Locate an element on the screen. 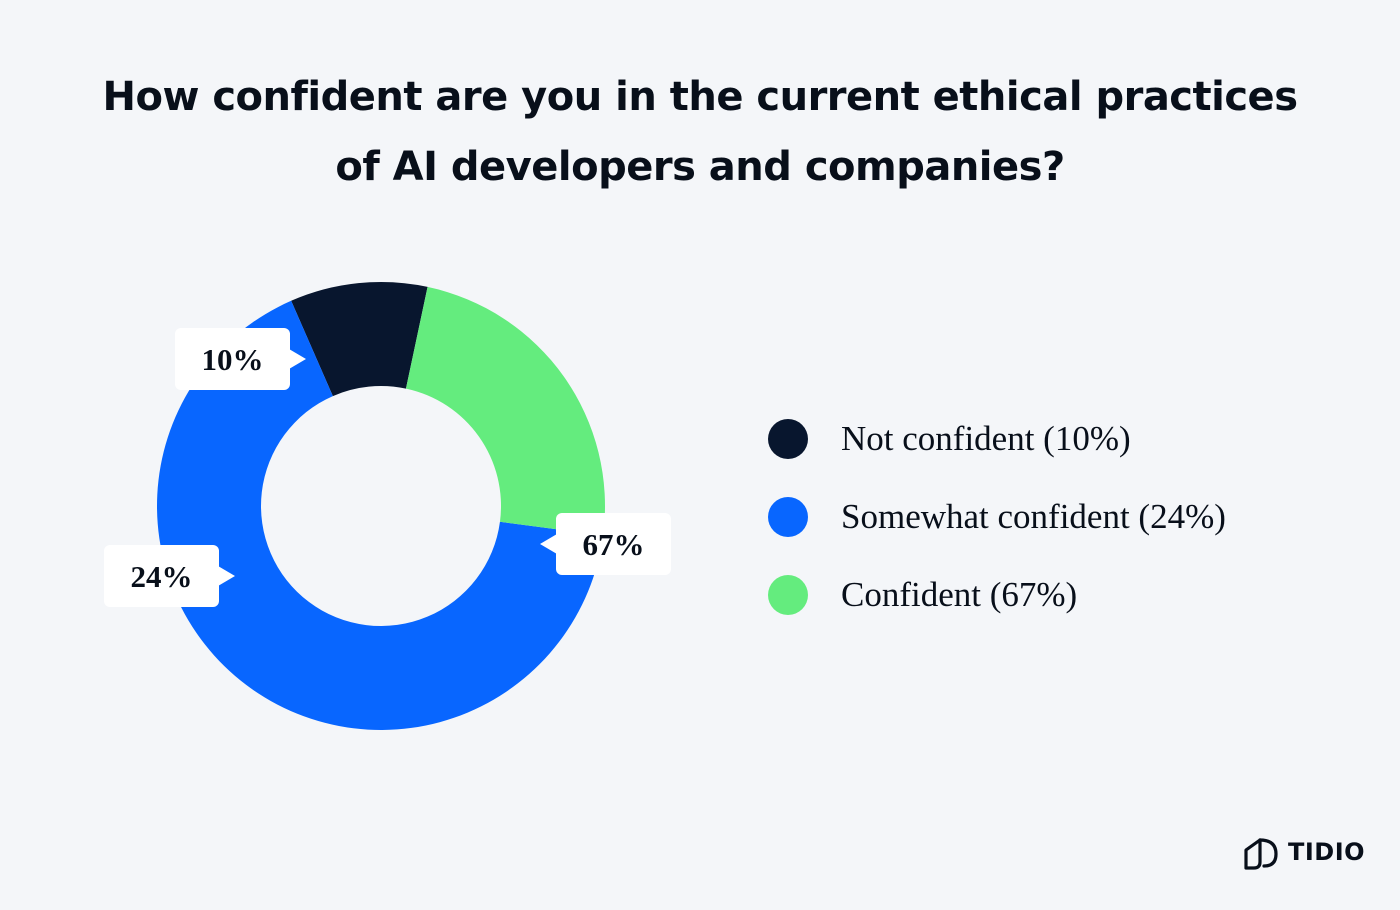 Image resolution: width=1400 pixels, height=910 pixels. legend-label: Confident (67%) is located at coordinates (959, 594).